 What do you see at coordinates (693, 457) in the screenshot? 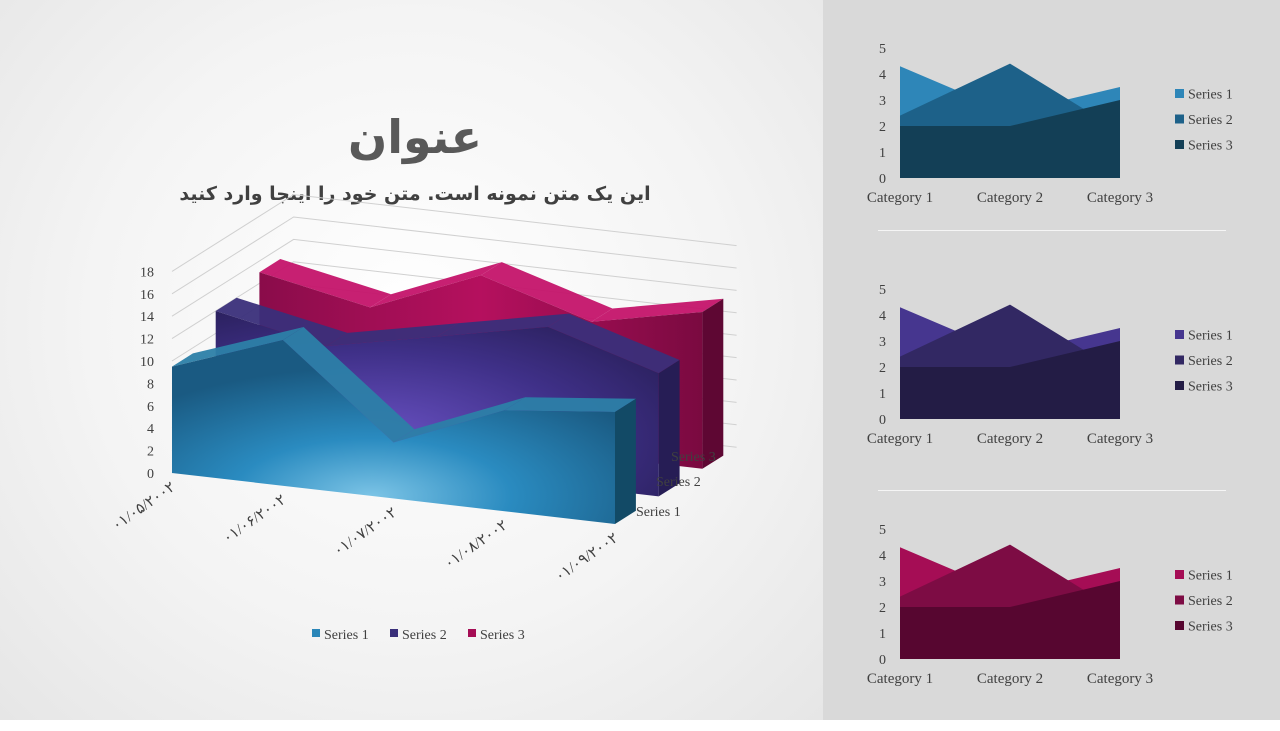
I see `depth-label: Series 3` at bounding box center [693, 457].